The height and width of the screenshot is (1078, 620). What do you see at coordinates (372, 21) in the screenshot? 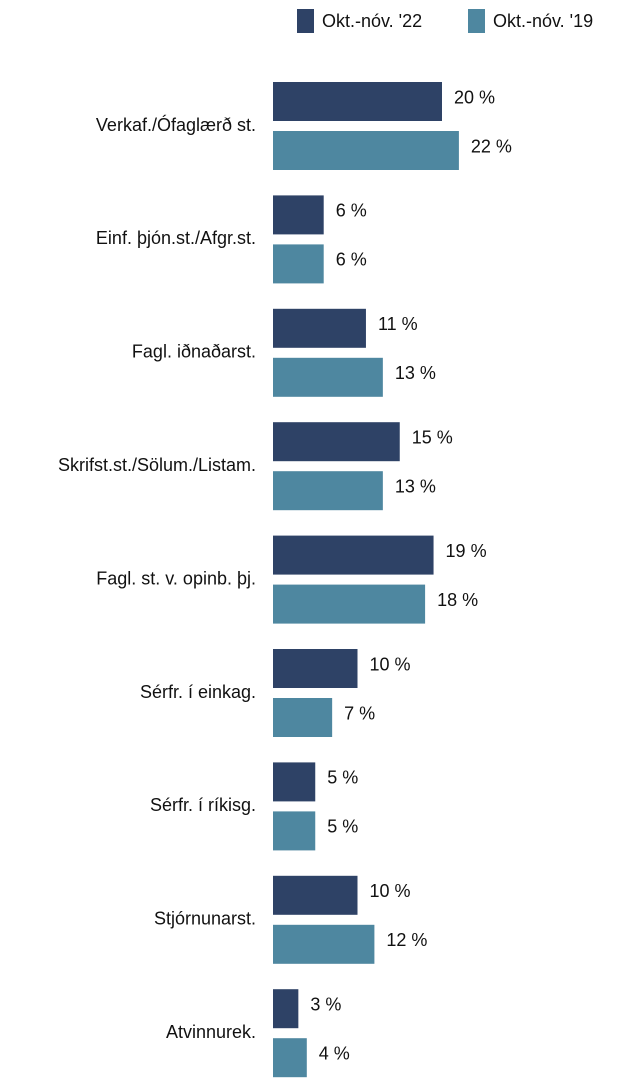
I see `legend-label: Okt.-nóv. '22` at bounding box center [372, 21].